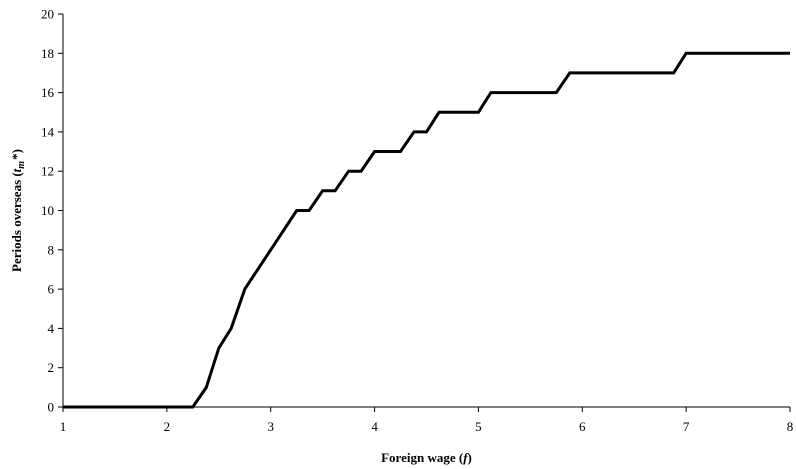  I want to click on y-tick-label: 6, so click(51, 289).